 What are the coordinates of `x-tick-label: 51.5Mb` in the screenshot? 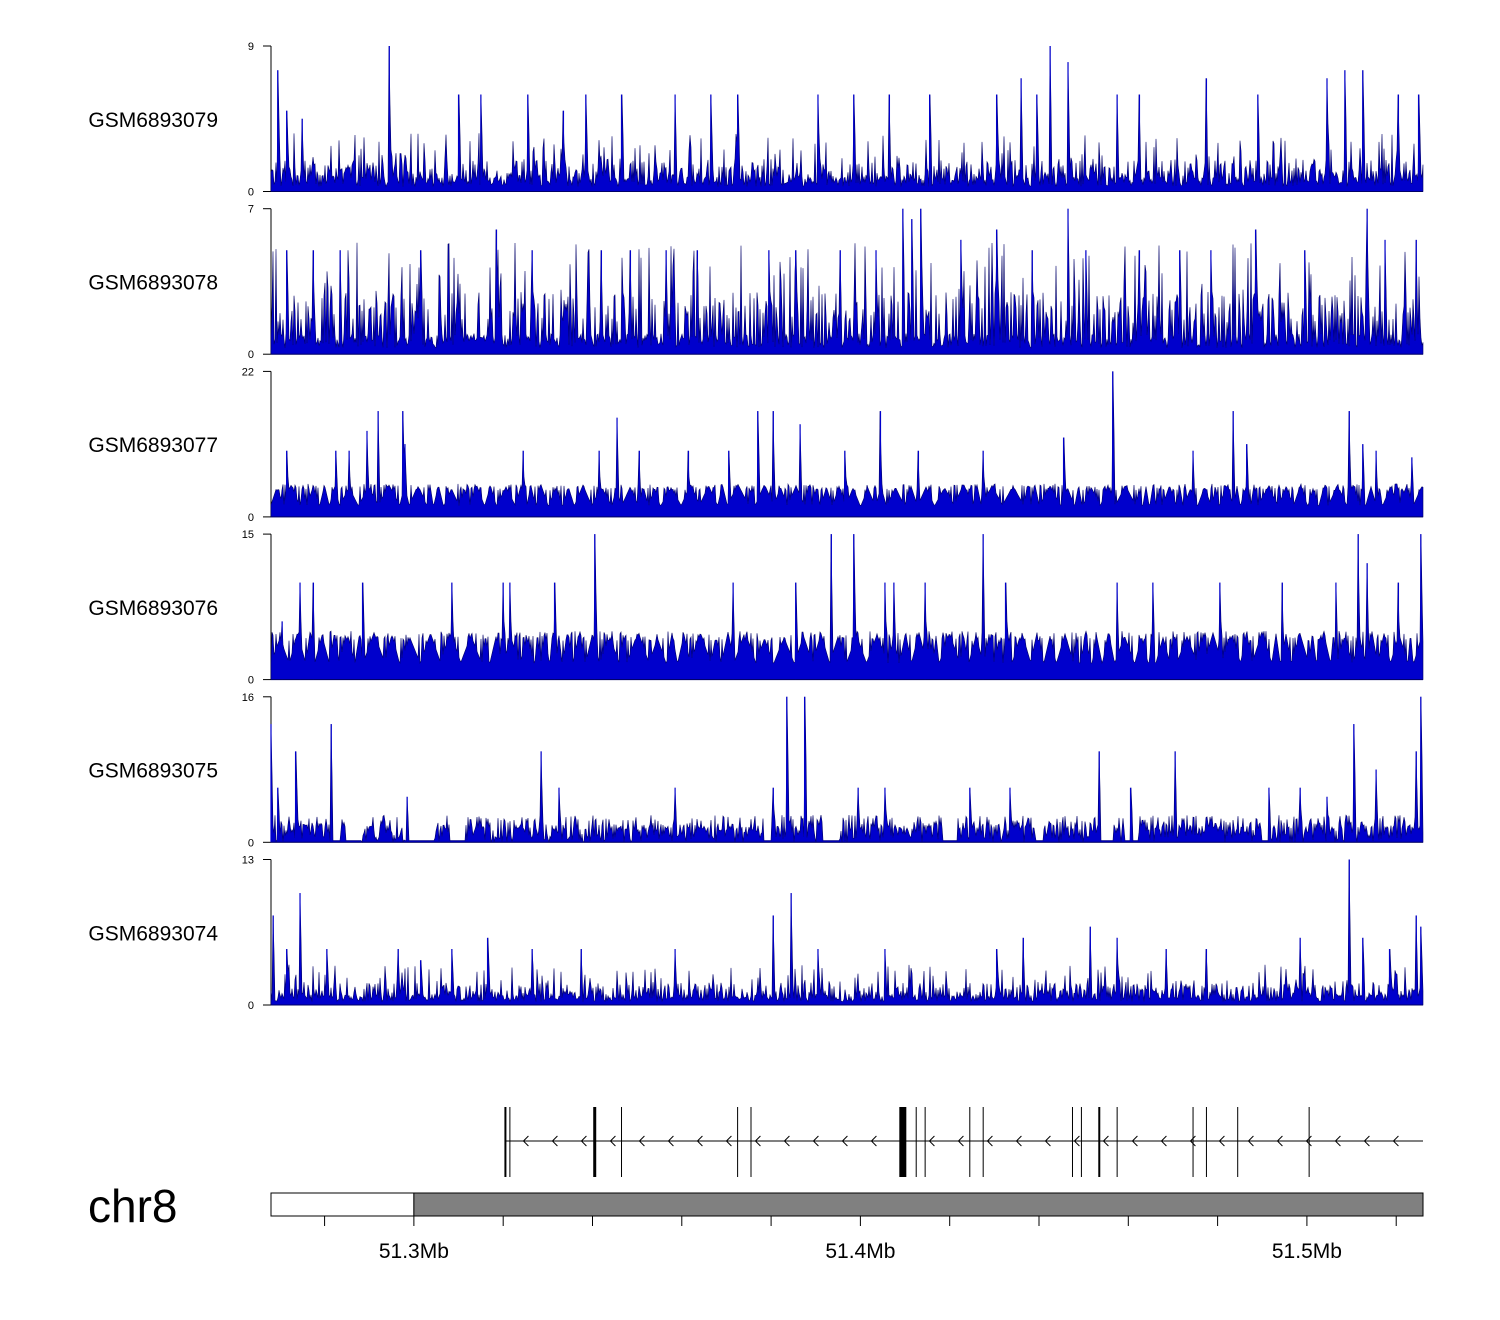 It's located at (1307, 1251).